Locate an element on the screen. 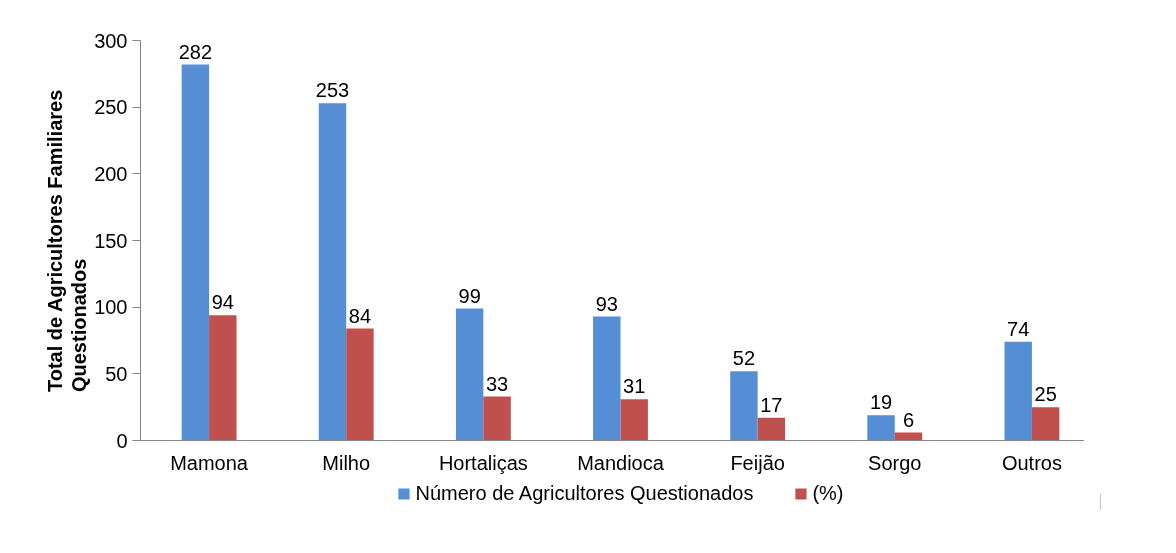 Image resolution: width=1176 pixels, height=553 pixels. data-label: 94 is located at coordinates (222, 302).